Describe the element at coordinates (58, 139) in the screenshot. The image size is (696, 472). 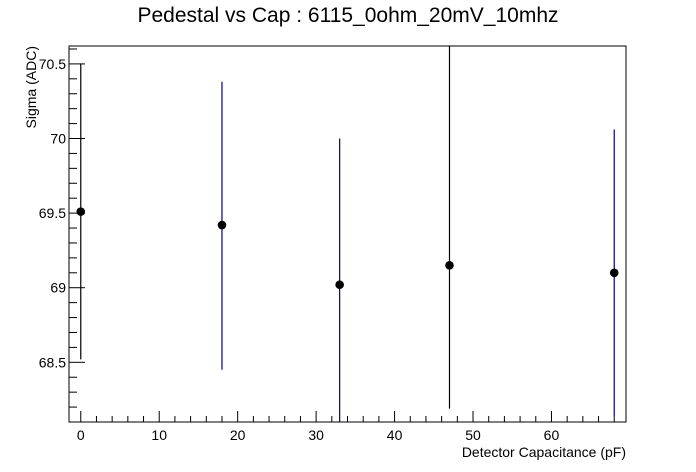
I see `y-tick-label: 70` at that location.